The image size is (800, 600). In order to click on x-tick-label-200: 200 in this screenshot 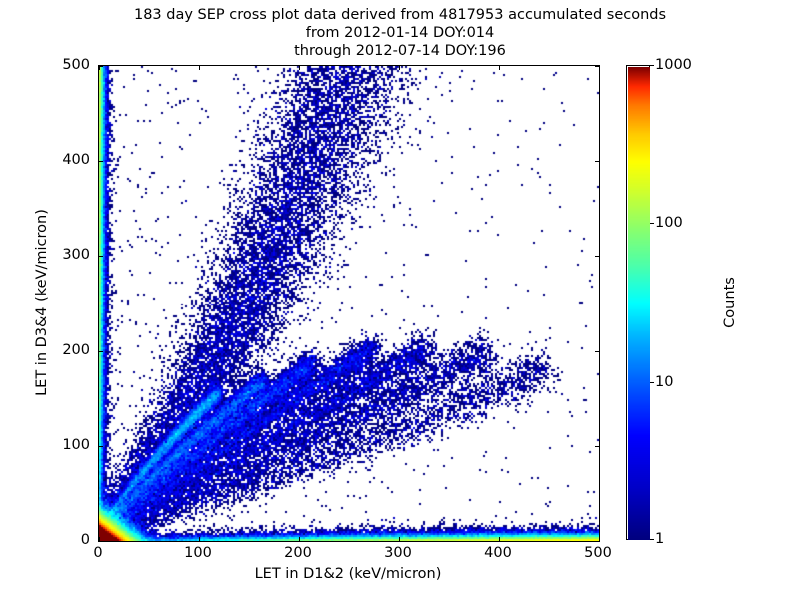, I will do `click(298, 553)`.